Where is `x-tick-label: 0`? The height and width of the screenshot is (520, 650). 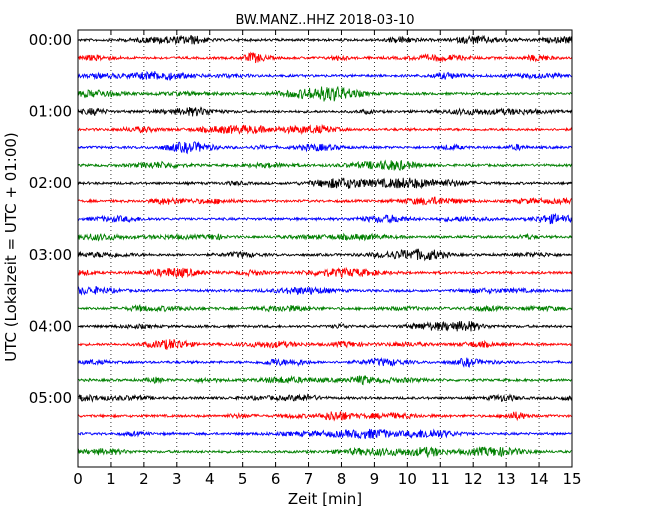
x-tick-label: 0 is located at coordinates (78, 479).